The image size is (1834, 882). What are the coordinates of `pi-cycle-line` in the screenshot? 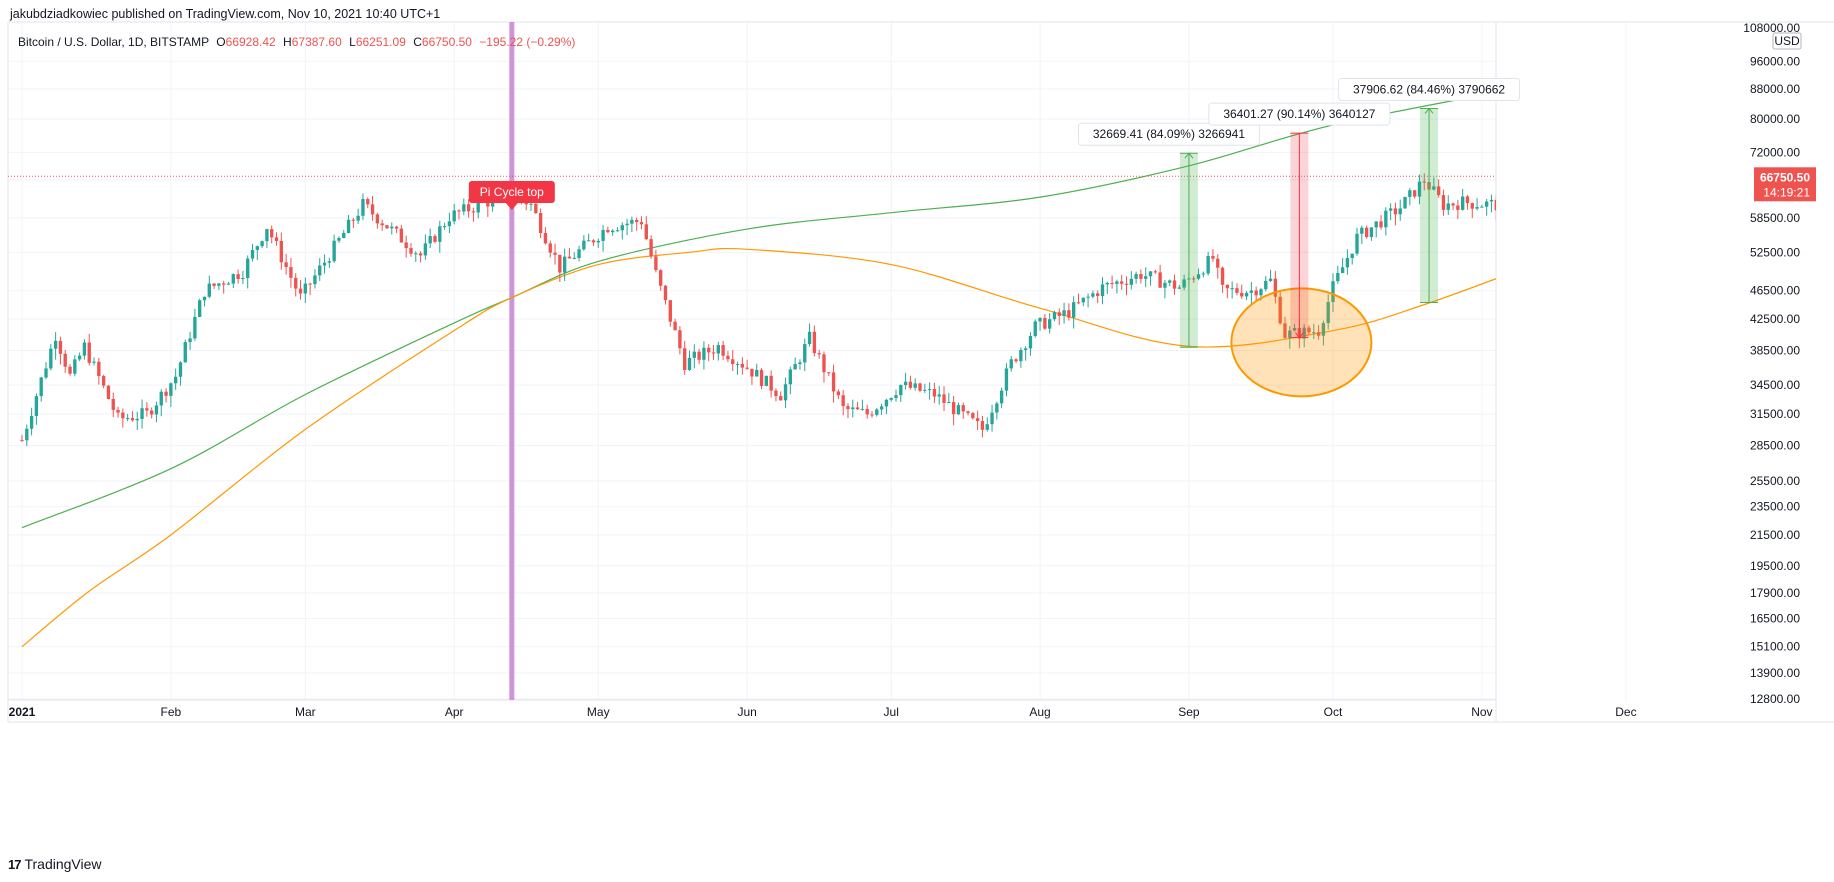 It's located at (512, 361).